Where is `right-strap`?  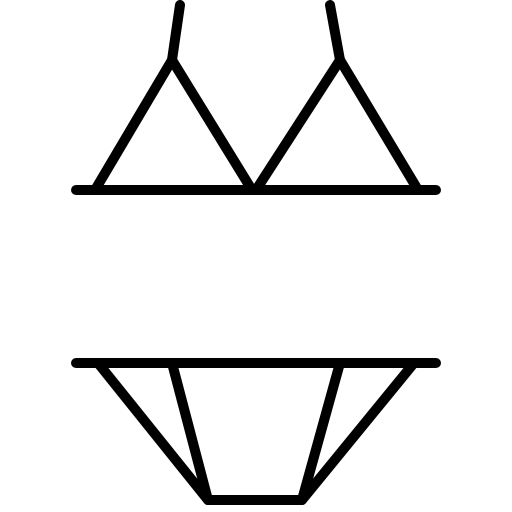
right-strap is located at coordinates (335, 32).